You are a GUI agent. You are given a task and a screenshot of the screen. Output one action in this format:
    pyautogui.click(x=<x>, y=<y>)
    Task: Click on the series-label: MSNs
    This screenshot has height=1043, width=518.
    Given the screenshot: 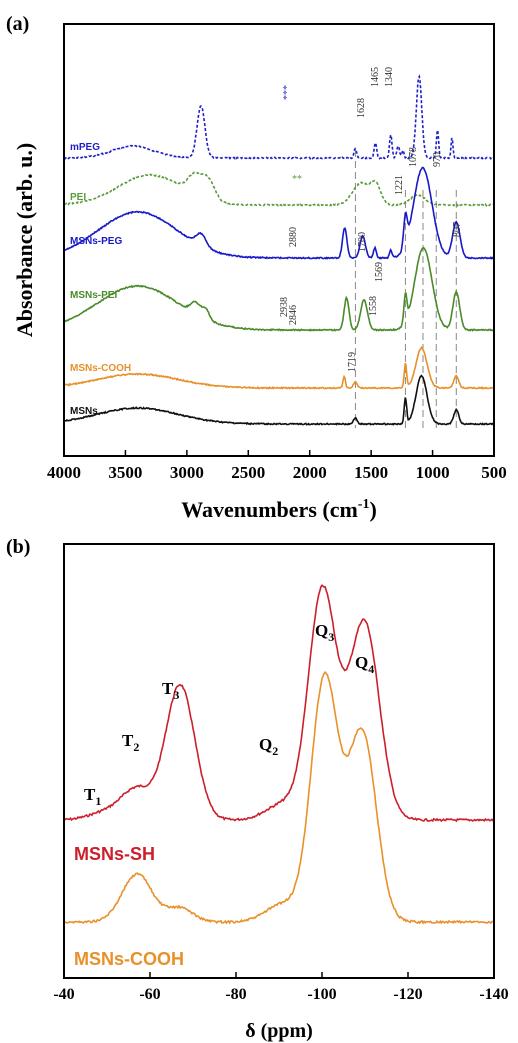 What is the action you would take?
    pyautogui.click(x=84, y=411)
    